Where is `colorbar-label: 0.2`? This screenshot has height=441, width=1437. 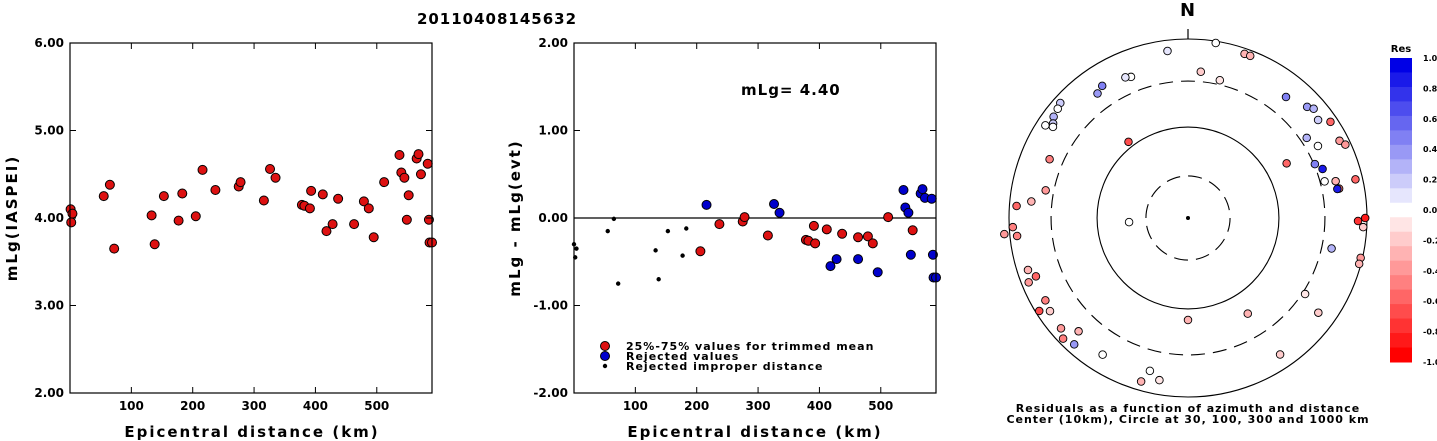 colorbar-label: 0.2 is located at coordinates (1430, 180).